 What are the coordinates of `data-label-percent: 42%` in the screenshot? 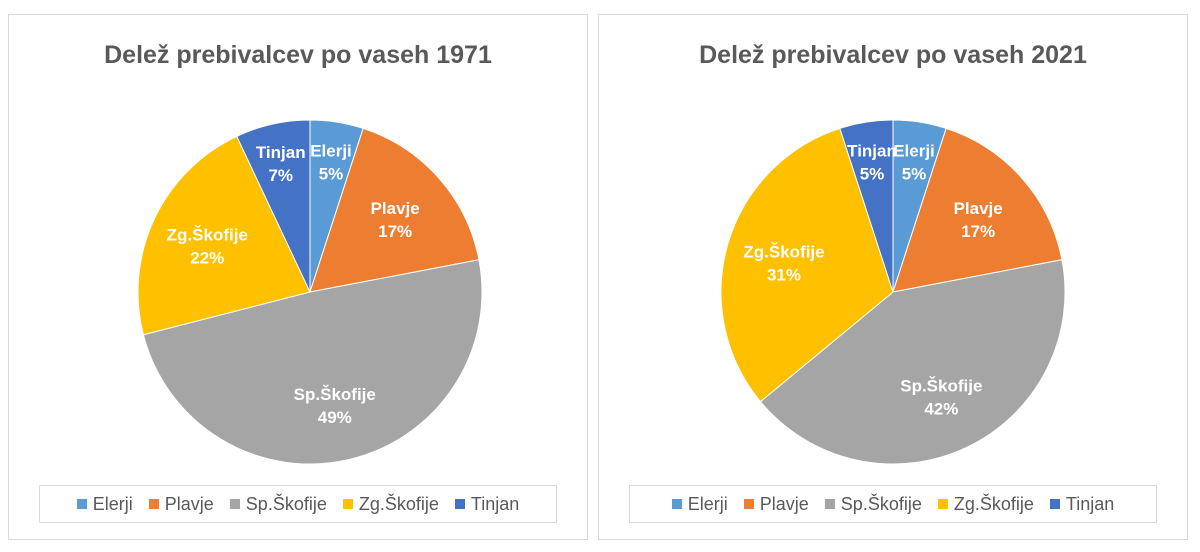 It's located at (941, 409).